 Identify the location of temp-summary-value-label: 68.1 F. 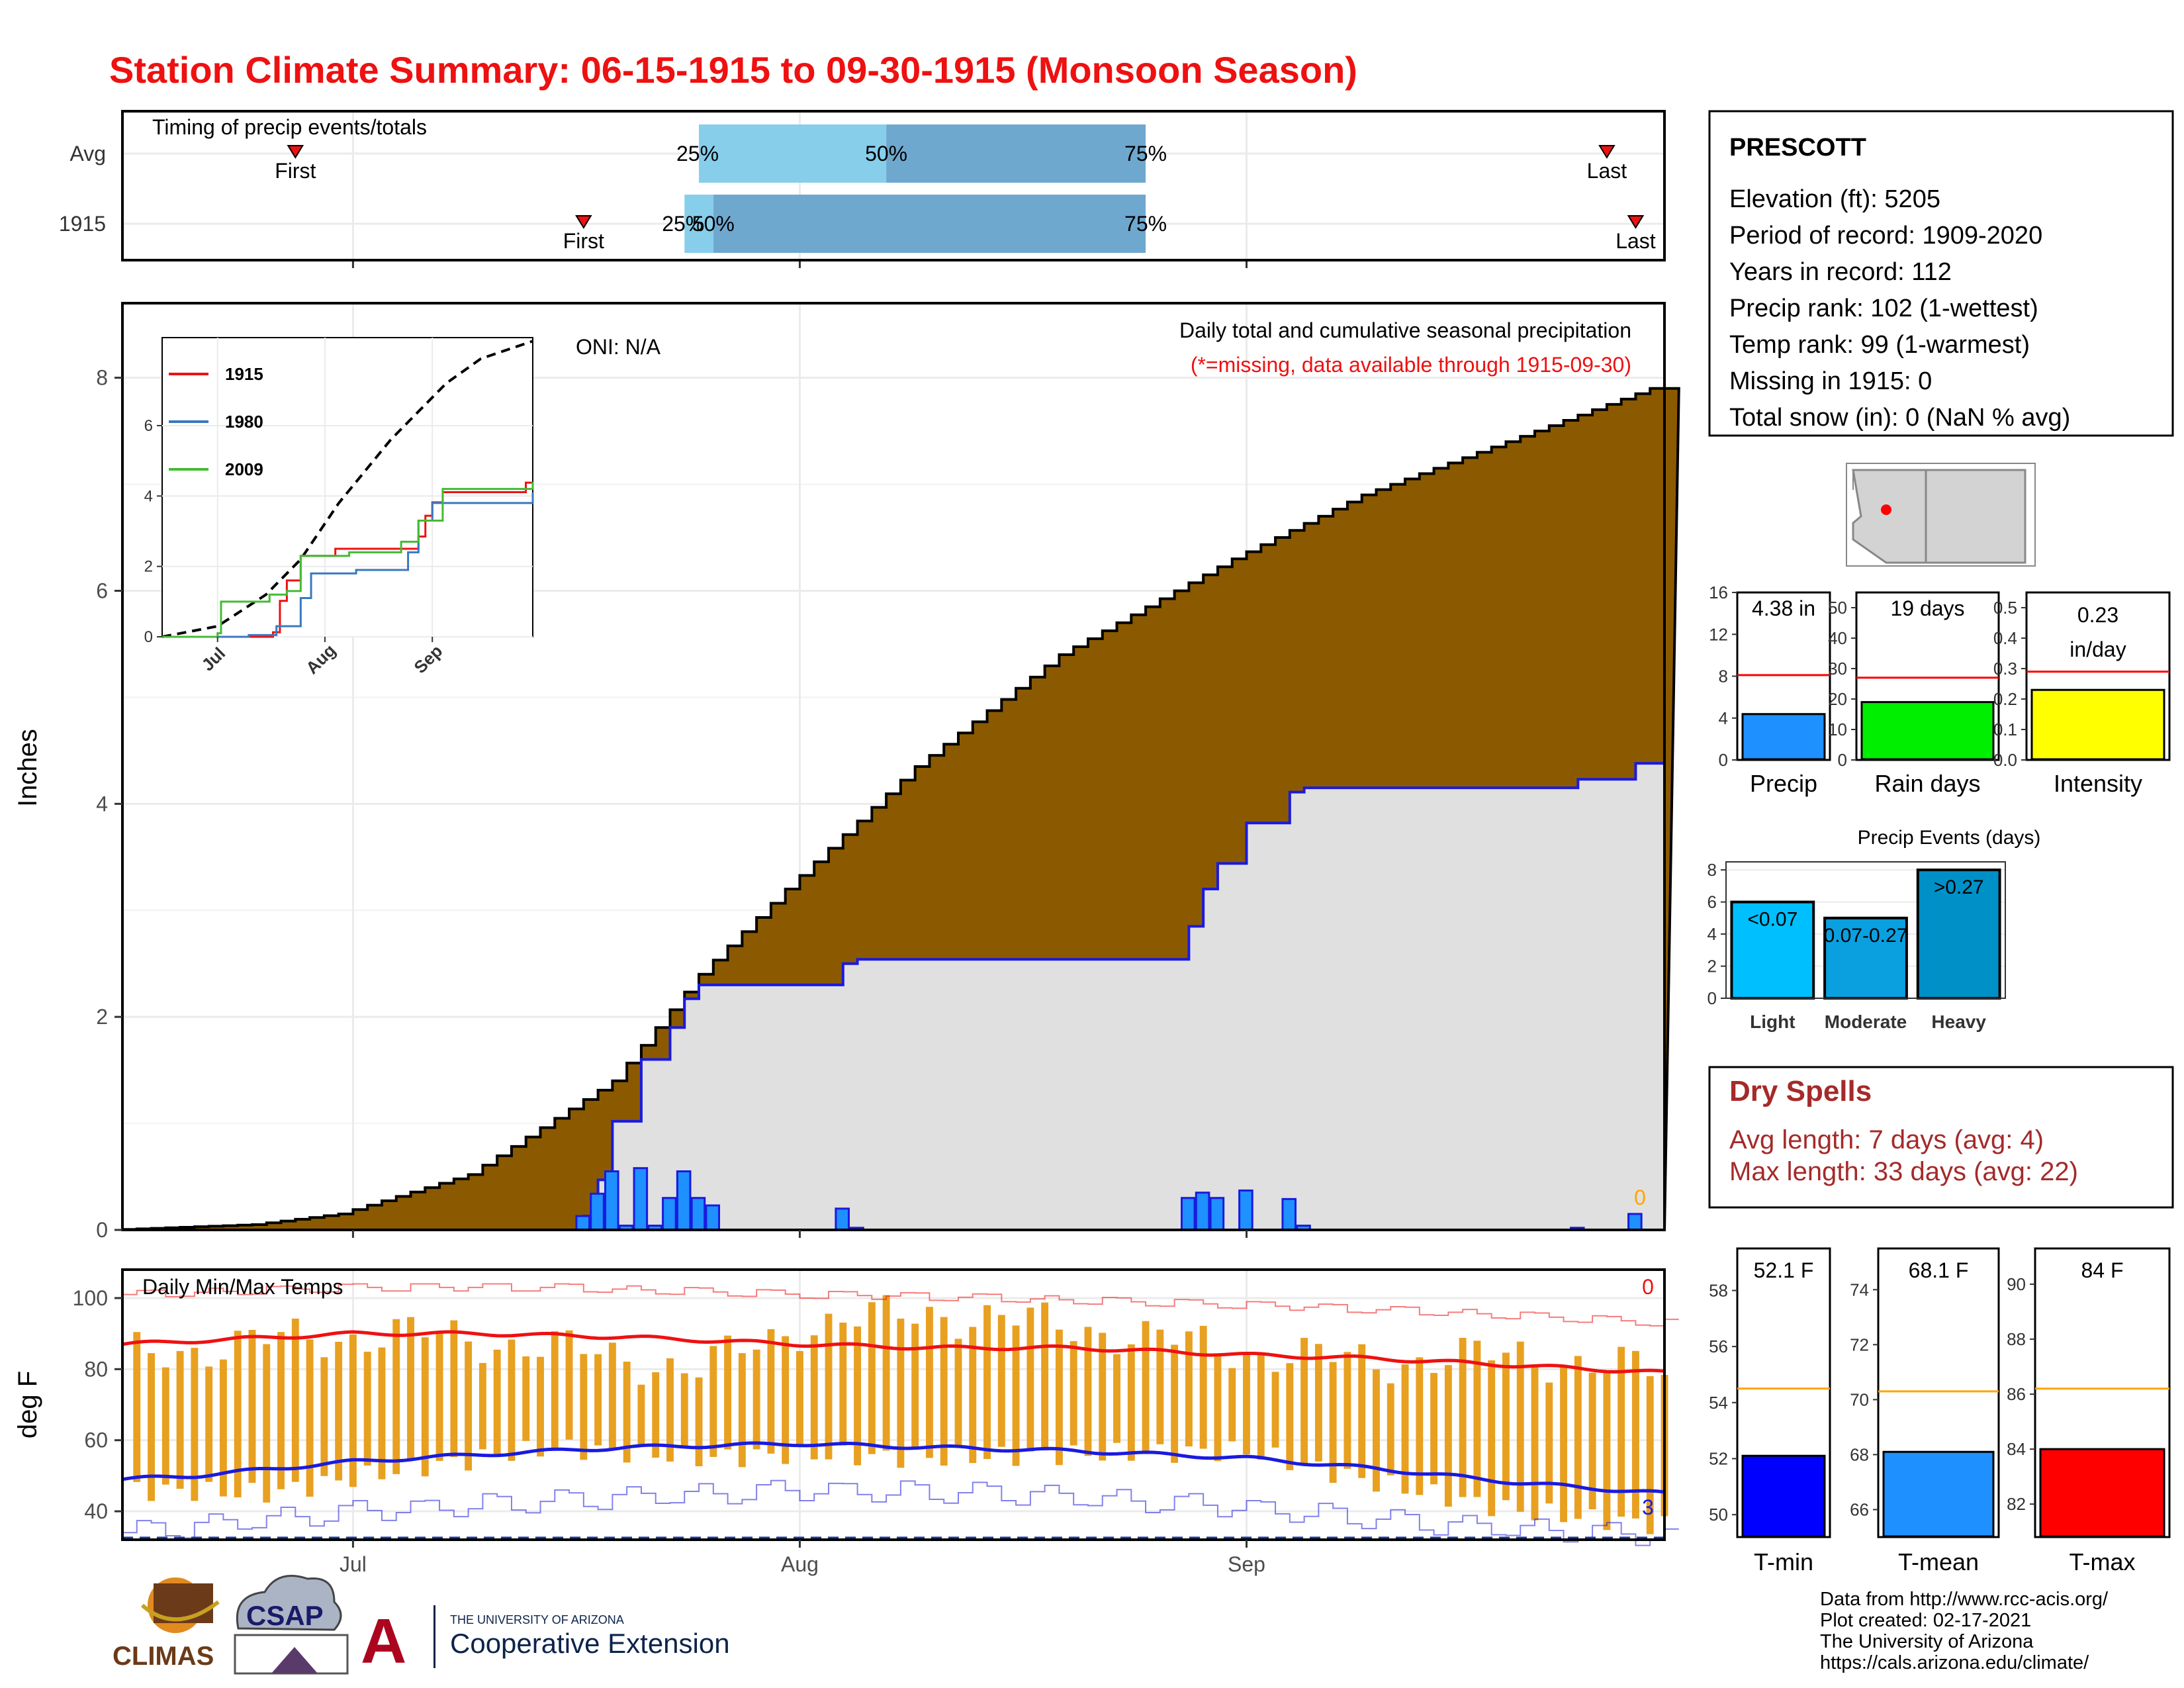
(1939, 1270).